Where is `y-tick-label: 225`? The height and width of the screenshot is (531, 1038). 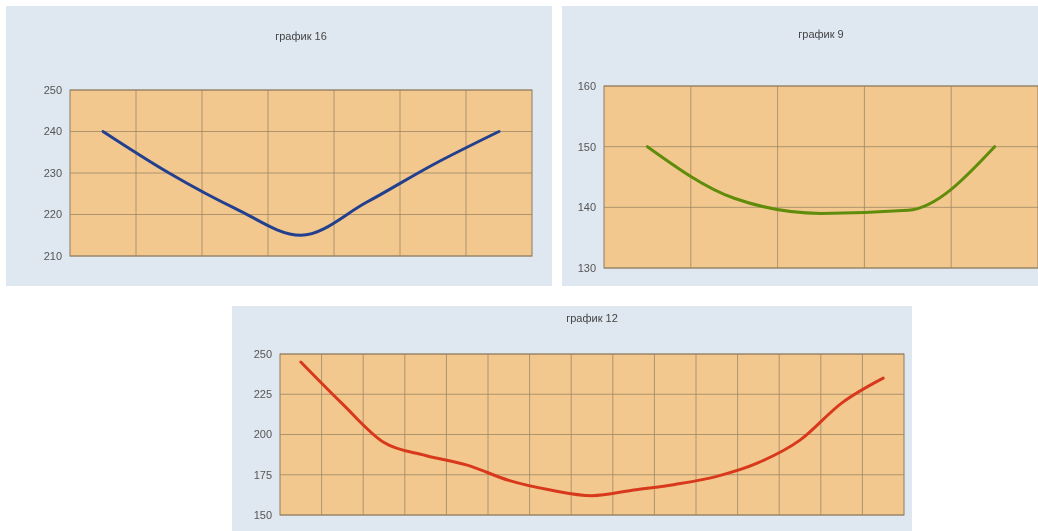
y-tick-label: 225 is located at coordinates (262, 394).